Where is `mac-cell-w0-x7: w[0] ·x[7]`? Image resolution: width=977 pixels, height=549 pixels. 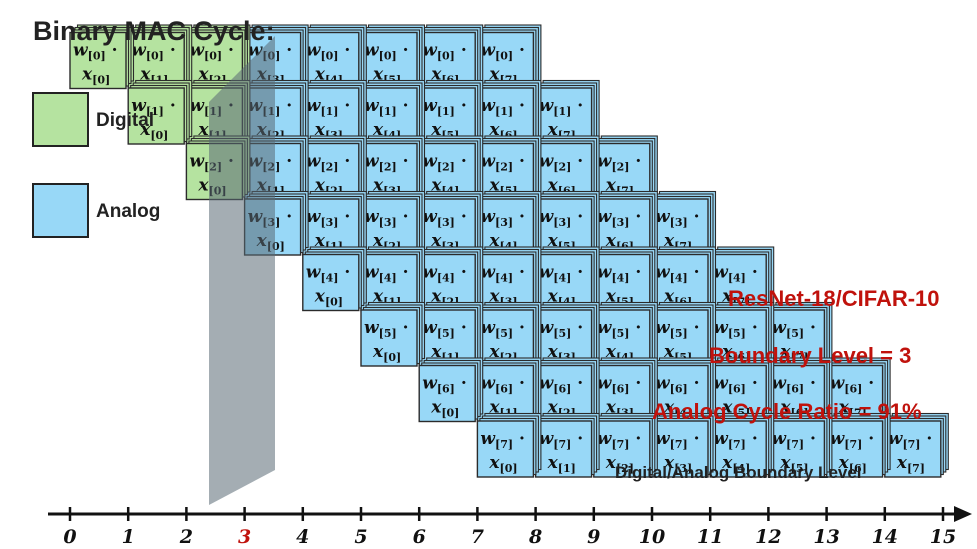 mac-cell-w0-x7: w[0] ·x[7] is located at coordinates (509, 57).